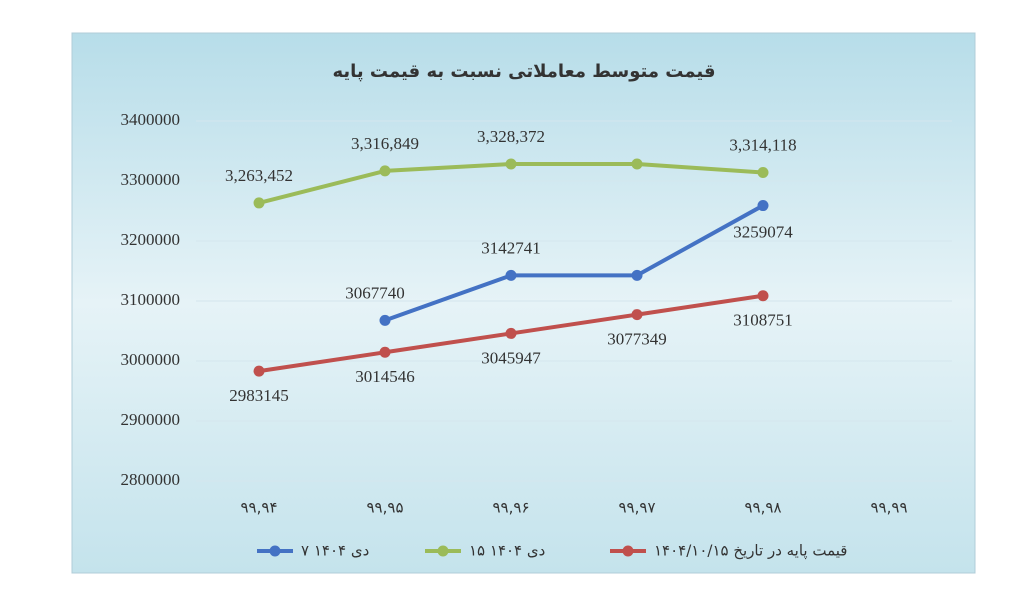 This screenshot has width=1024, height=616. What do you see at coordinates (574, 263) in the screenshot?
I see `line` at bounding box center [574, 263].